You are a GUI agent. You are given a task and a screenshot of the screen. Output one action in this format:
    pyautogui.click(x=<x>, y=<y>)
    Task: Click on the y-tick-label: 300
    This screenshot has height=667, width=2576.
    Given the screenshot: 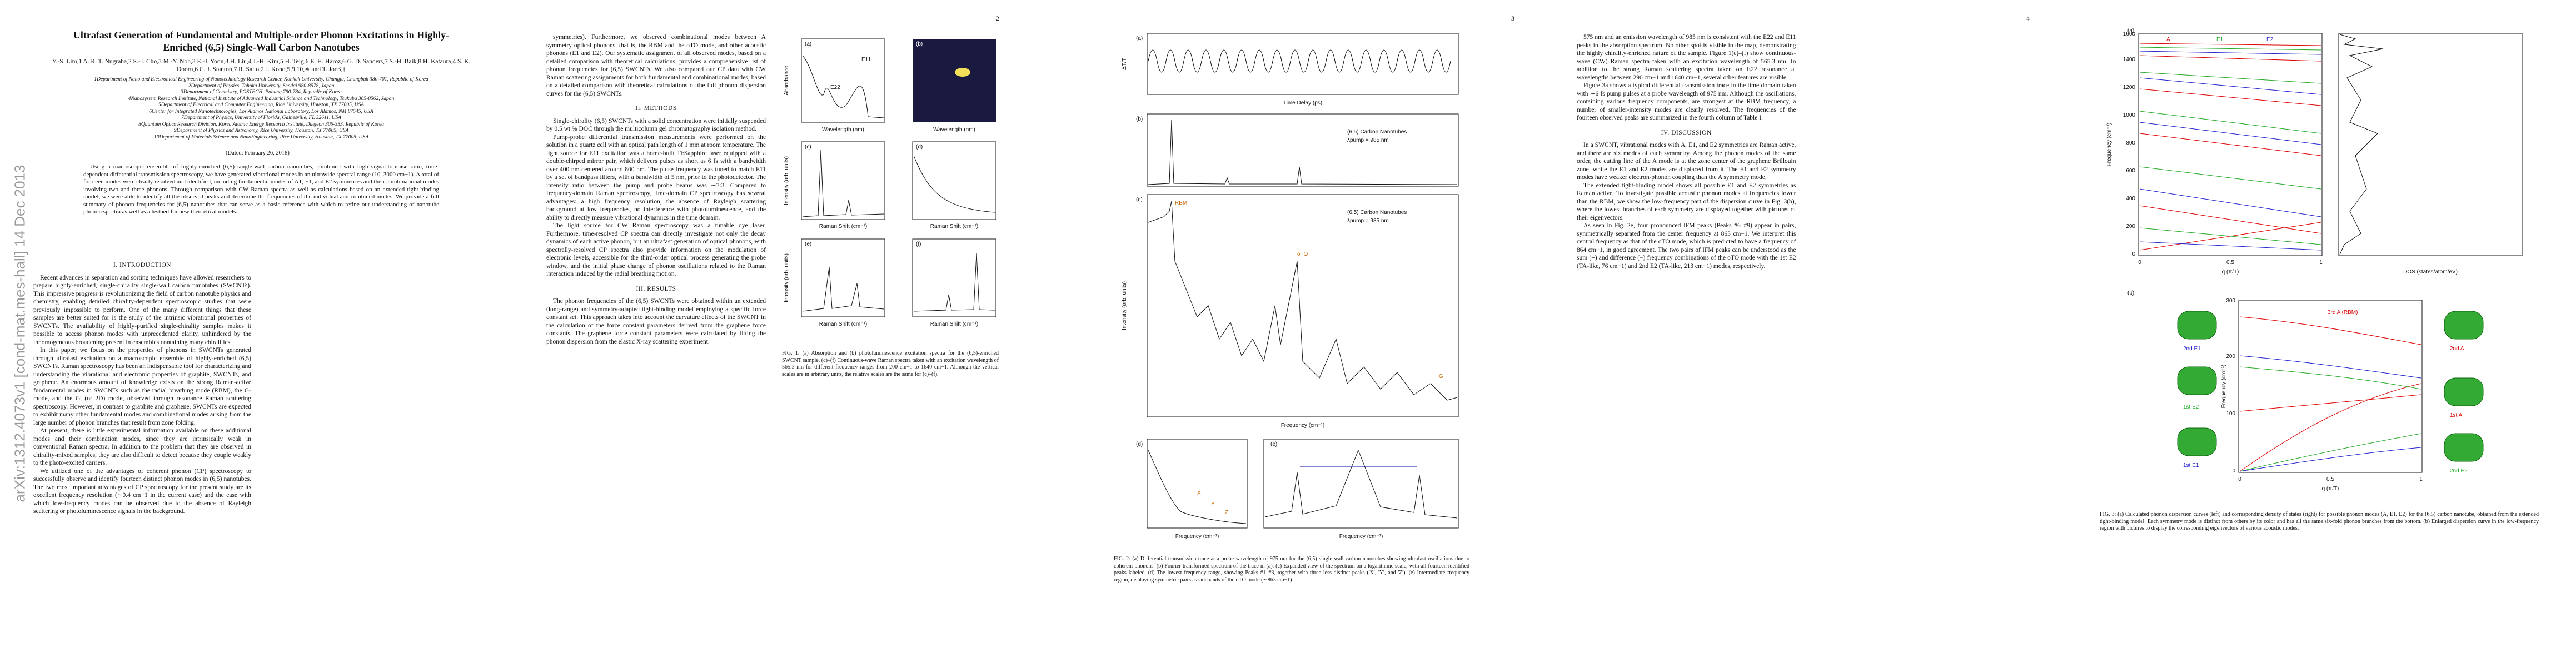 What is the action you would take?
    pyautogui.click(x=2230, y=301)
    